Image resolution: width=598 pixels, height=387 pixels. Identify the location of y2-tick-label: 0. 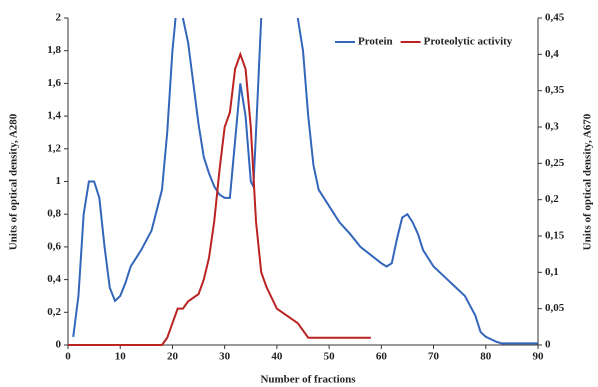
(548, 345).